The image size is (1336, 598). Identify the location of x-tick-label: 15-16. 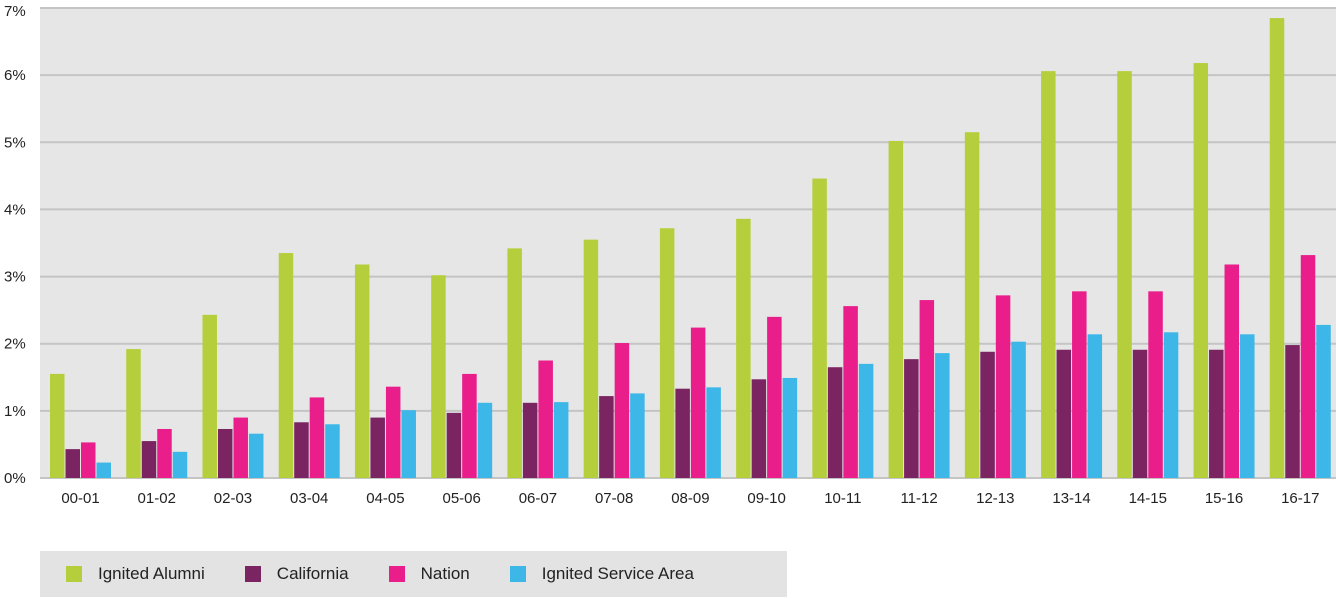
(1224, 498).